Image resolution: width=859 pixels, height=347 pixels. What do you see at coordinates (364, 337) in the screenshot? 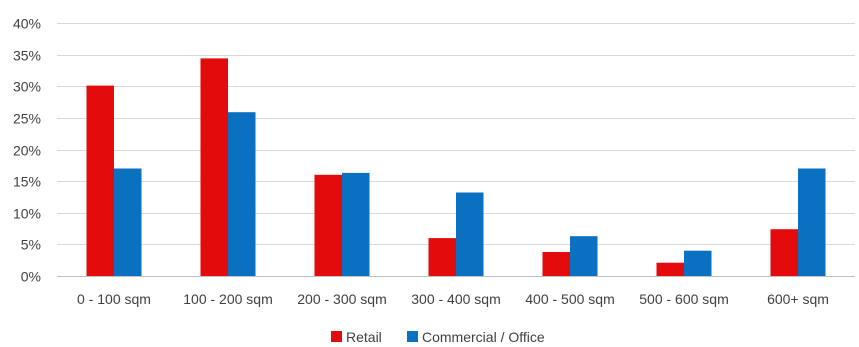
I see `legend-label: Retail` at bounding box center [364, 337].